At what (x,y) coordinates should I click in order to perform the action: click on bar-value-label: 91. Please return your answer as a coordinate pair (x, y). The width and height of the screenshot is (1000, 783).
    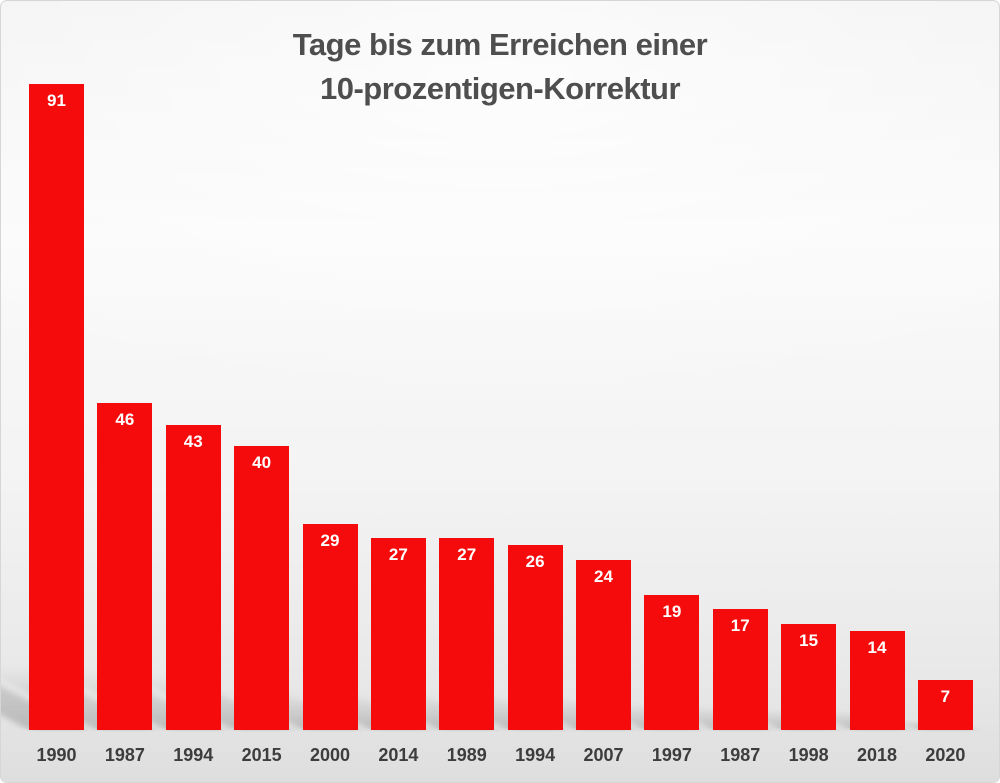
    Looking at the image, I should click on (56, 100).